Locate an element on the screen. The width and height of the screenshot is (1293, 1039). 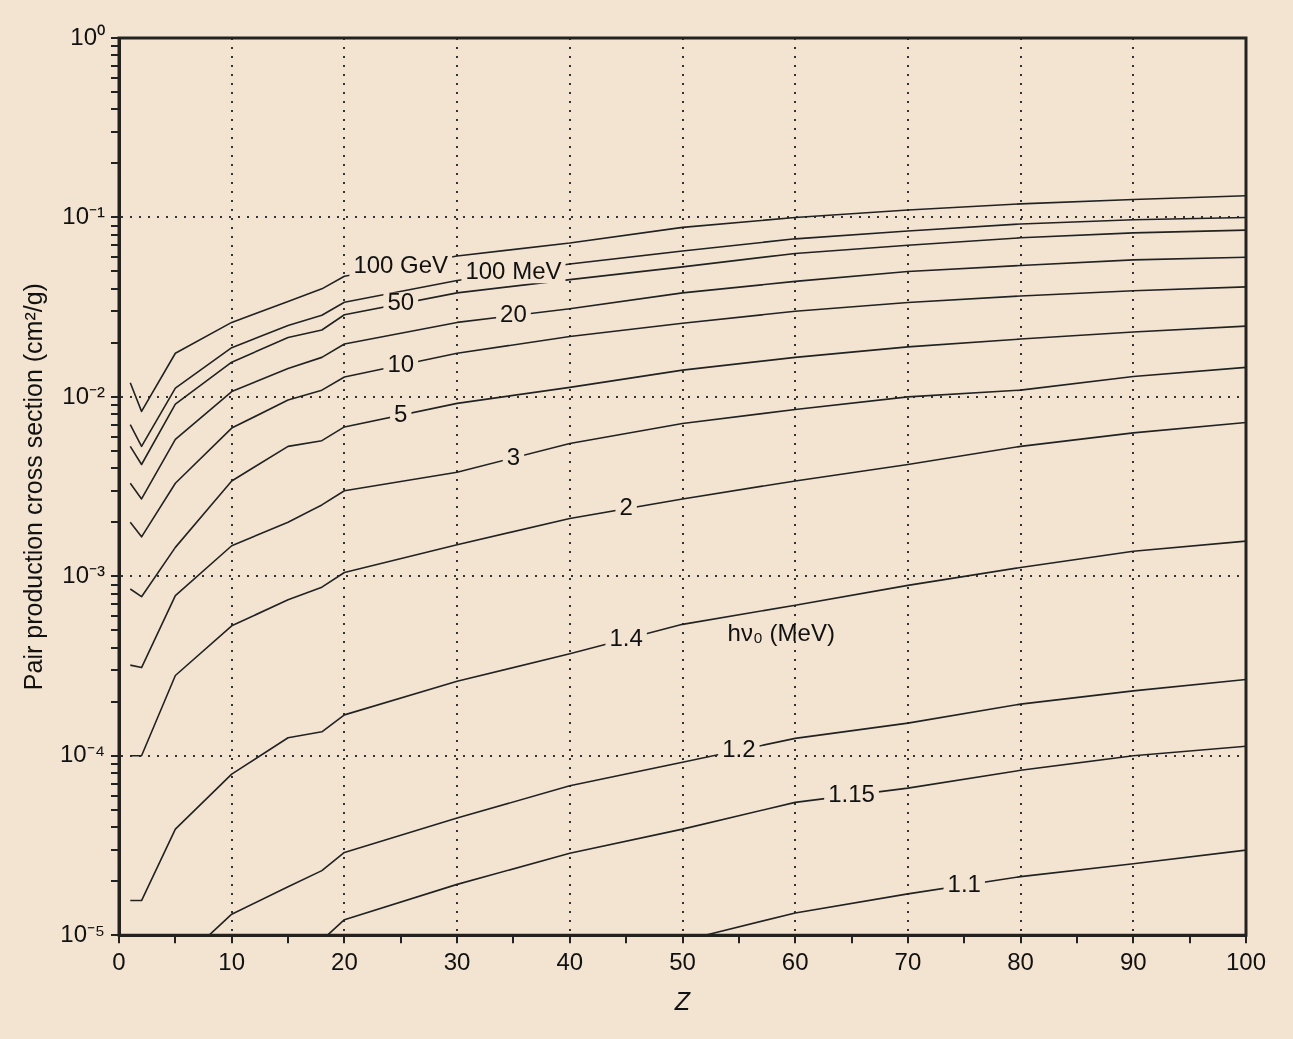
series-label: 50 is located at coordinates (401, 302).